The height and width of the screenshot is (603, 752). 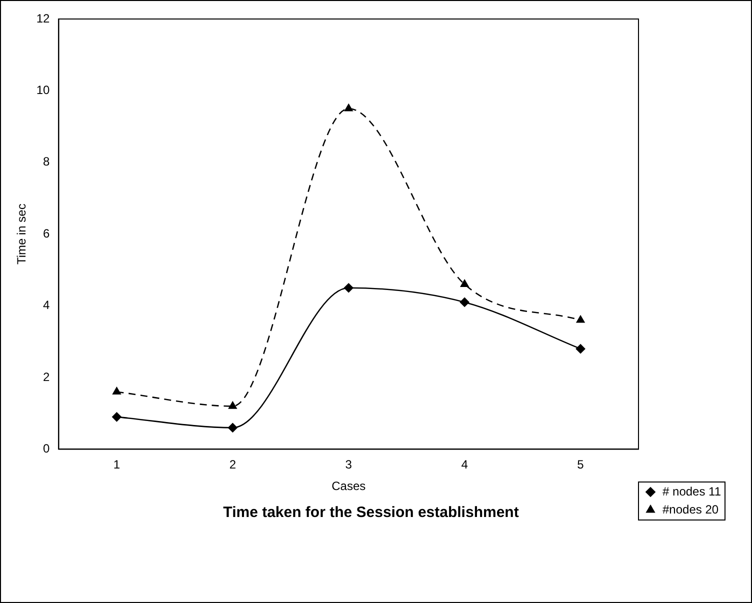 What do you see at coordinates (116, 465) in the screenshot?
I see `x-tick-label: 1` at bounding box center [116, 465].